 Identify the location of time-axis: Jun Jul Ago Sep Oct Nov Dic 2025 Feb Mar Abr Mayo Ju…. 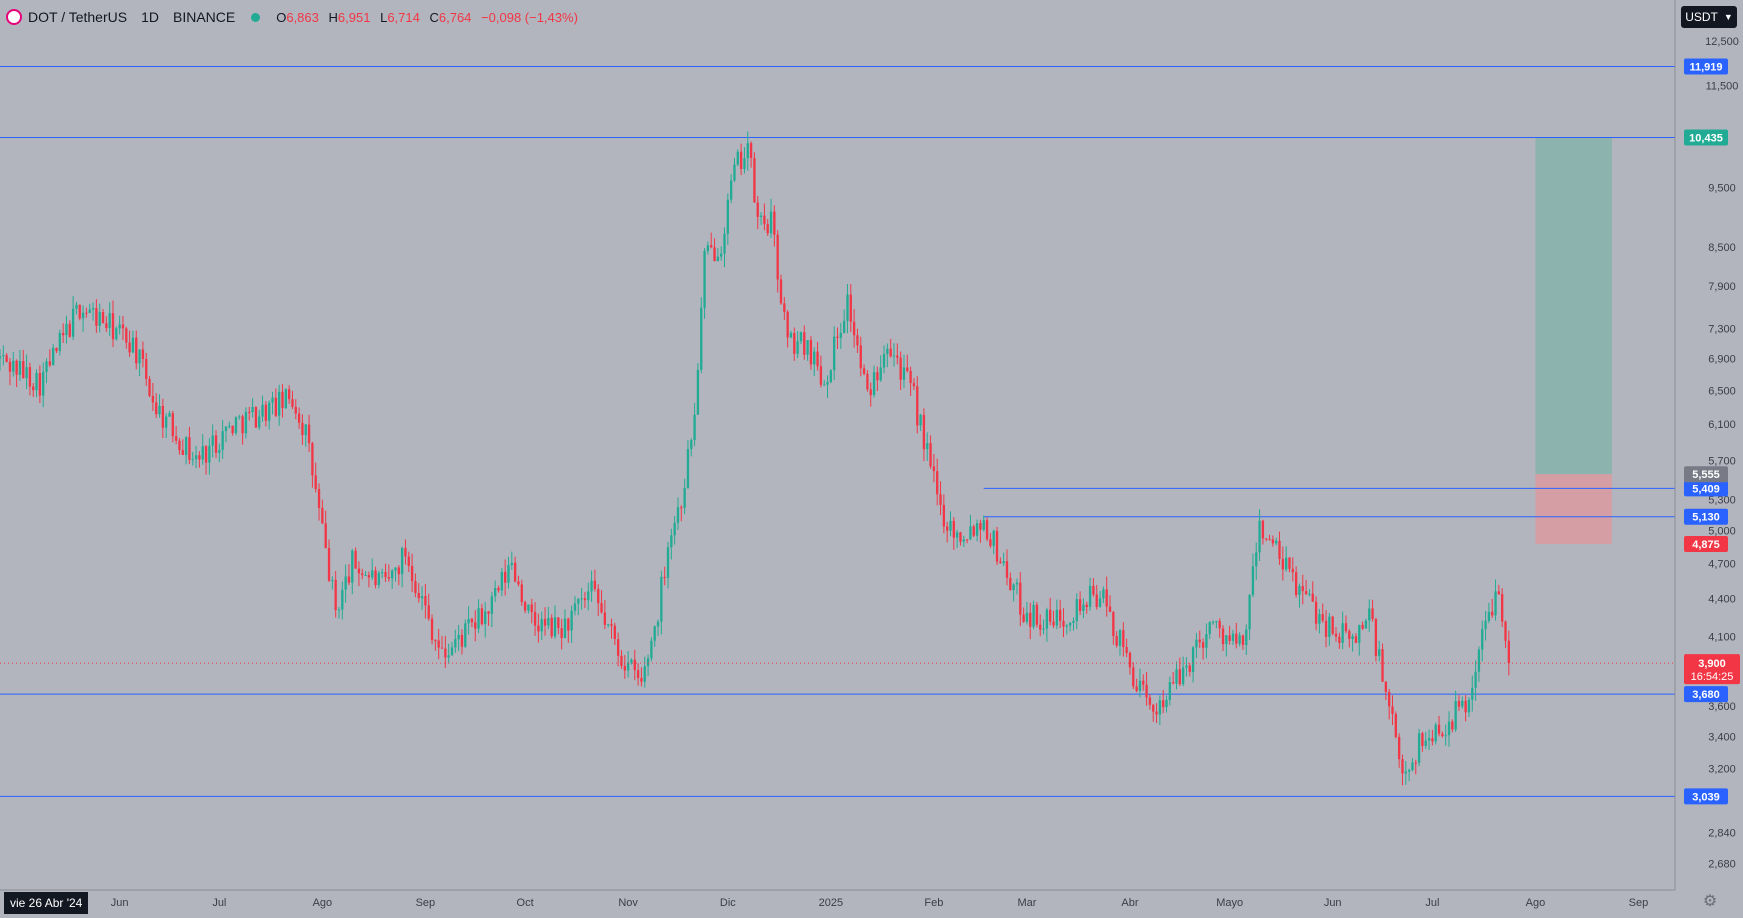
(879, 903).